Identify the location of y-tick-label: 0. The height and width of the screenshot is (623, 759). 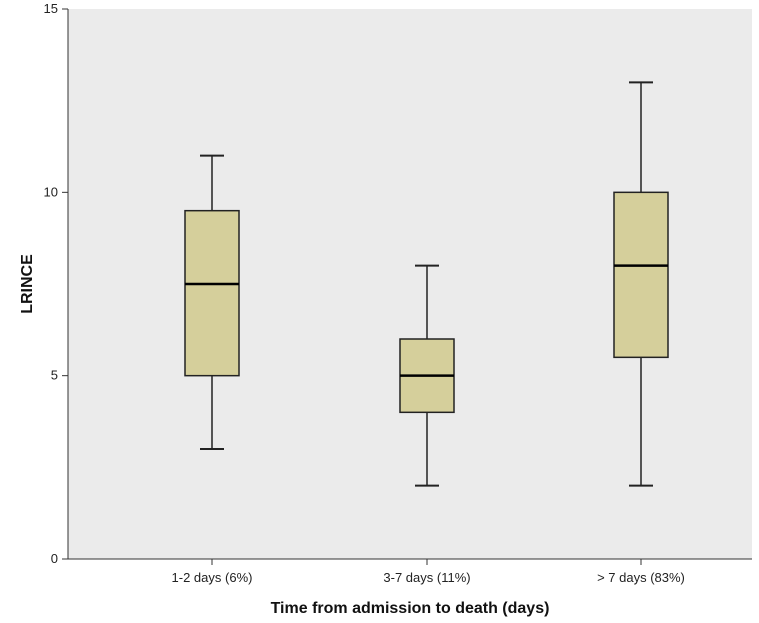
(54, 558).